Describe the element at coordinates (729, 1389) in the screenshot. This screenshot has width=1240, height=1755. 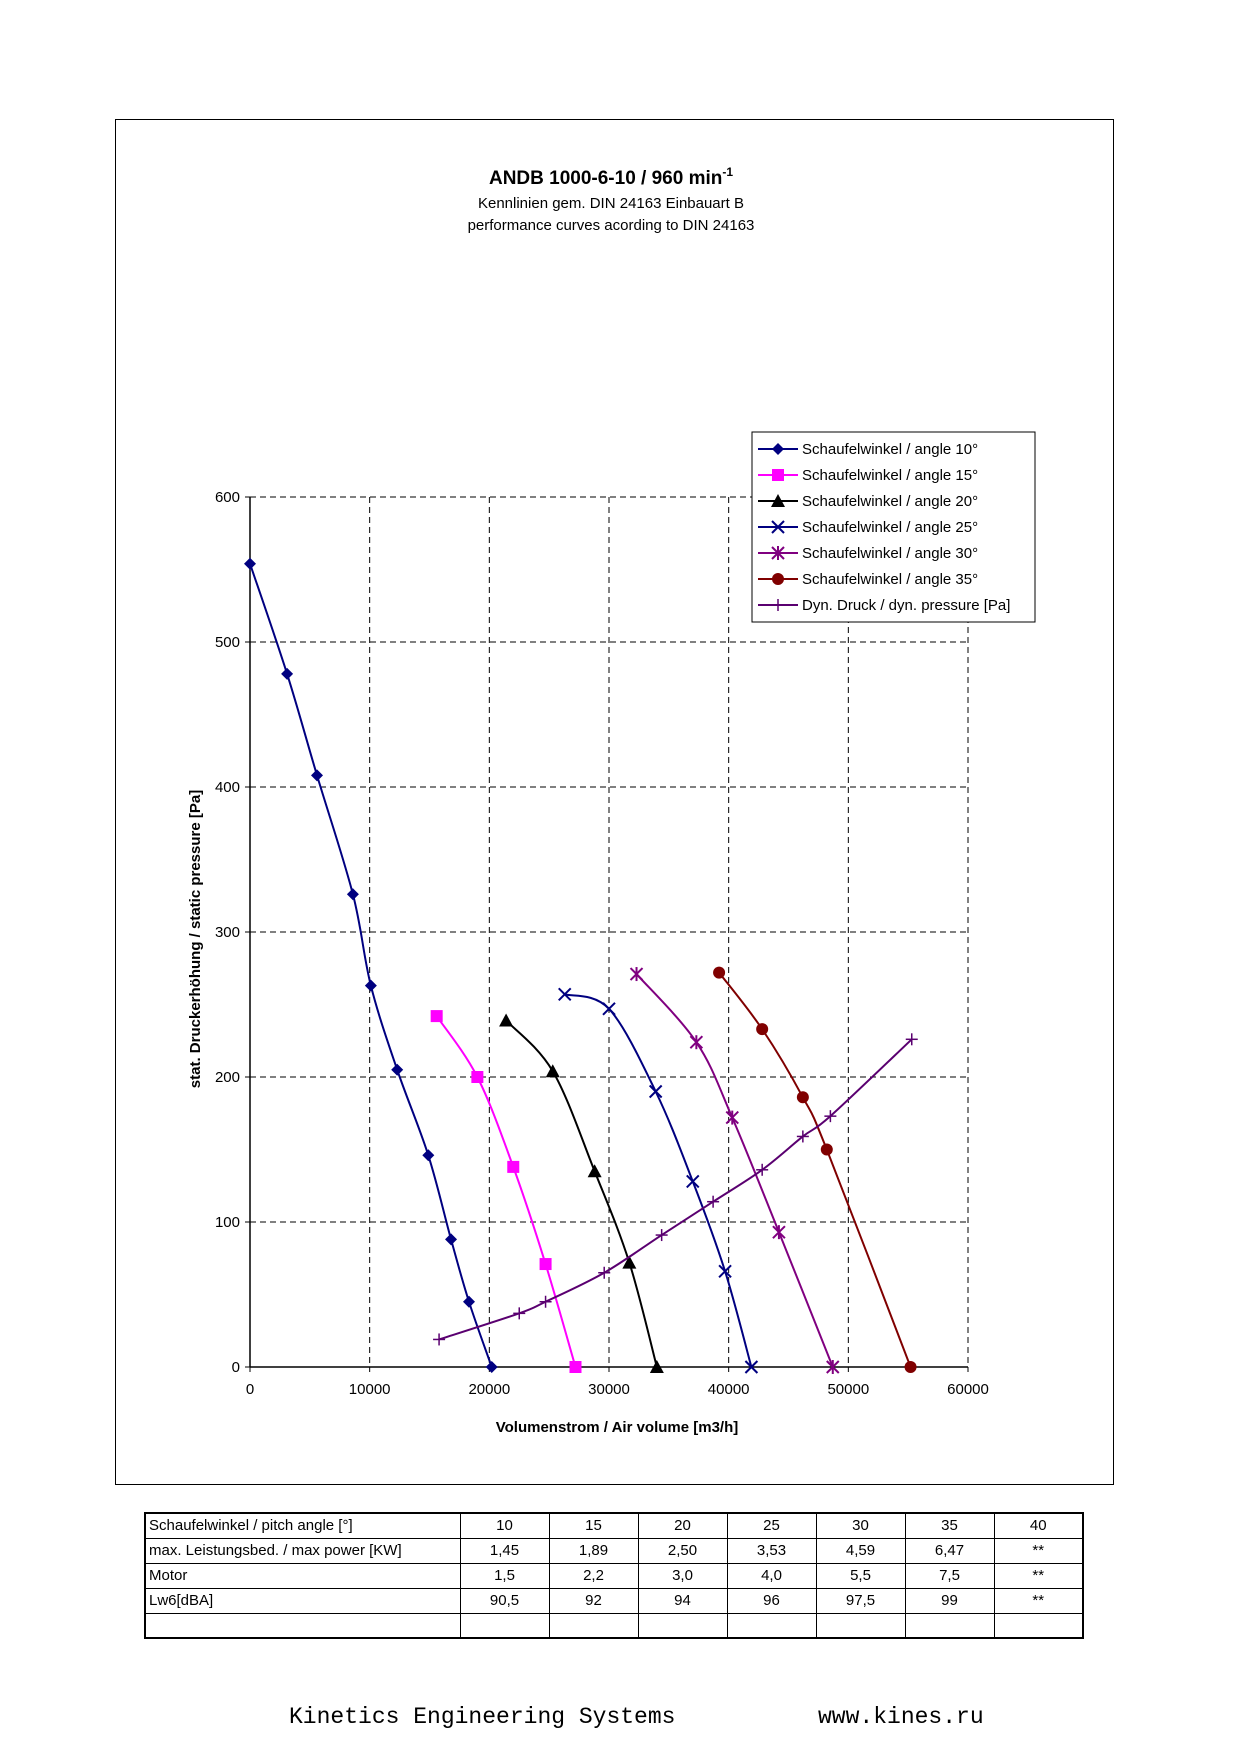
I see `x-tick-label-40000: 40000` at that location.